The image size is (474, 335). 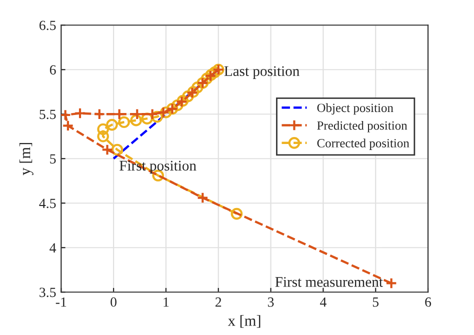 What do you see at coordinates (244, 321) in the screenshot?
I see `x-axis-title: x [m]` at bounding box center [244, 321].